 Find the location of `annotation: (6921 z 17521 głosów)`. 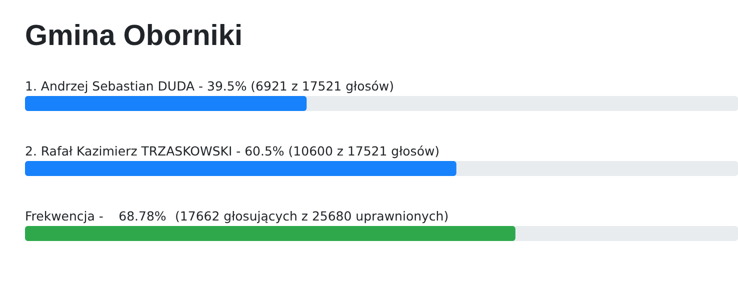

annotation: (6921 z 17521 głosów) is located at coordinates (322, 86).